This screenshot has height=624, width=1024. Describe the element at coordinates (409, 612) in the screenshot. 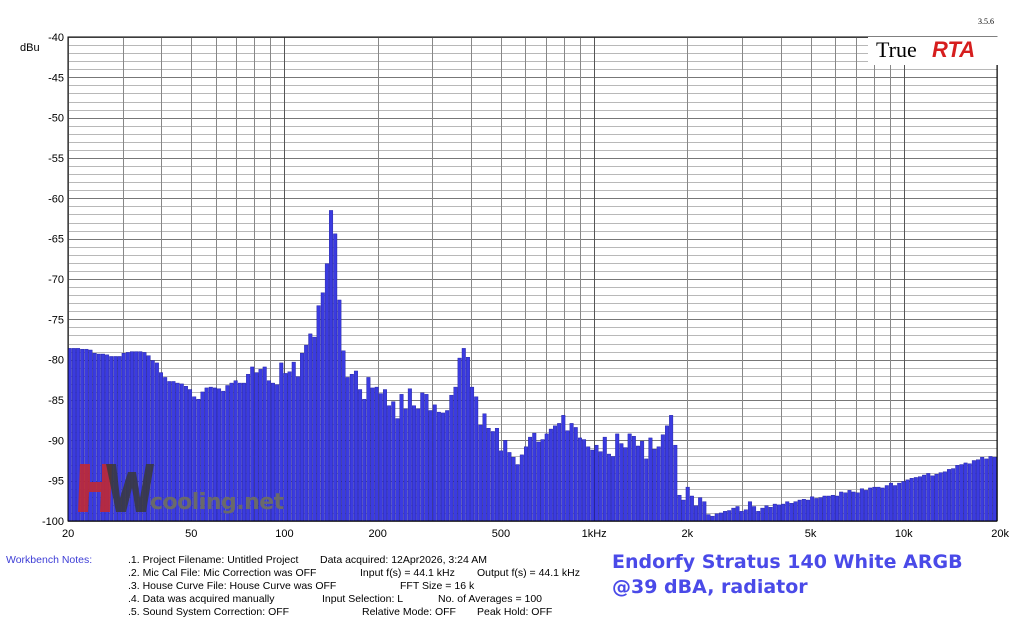

I see `note-relative-mode: Relative Mode: OFF` at that location.